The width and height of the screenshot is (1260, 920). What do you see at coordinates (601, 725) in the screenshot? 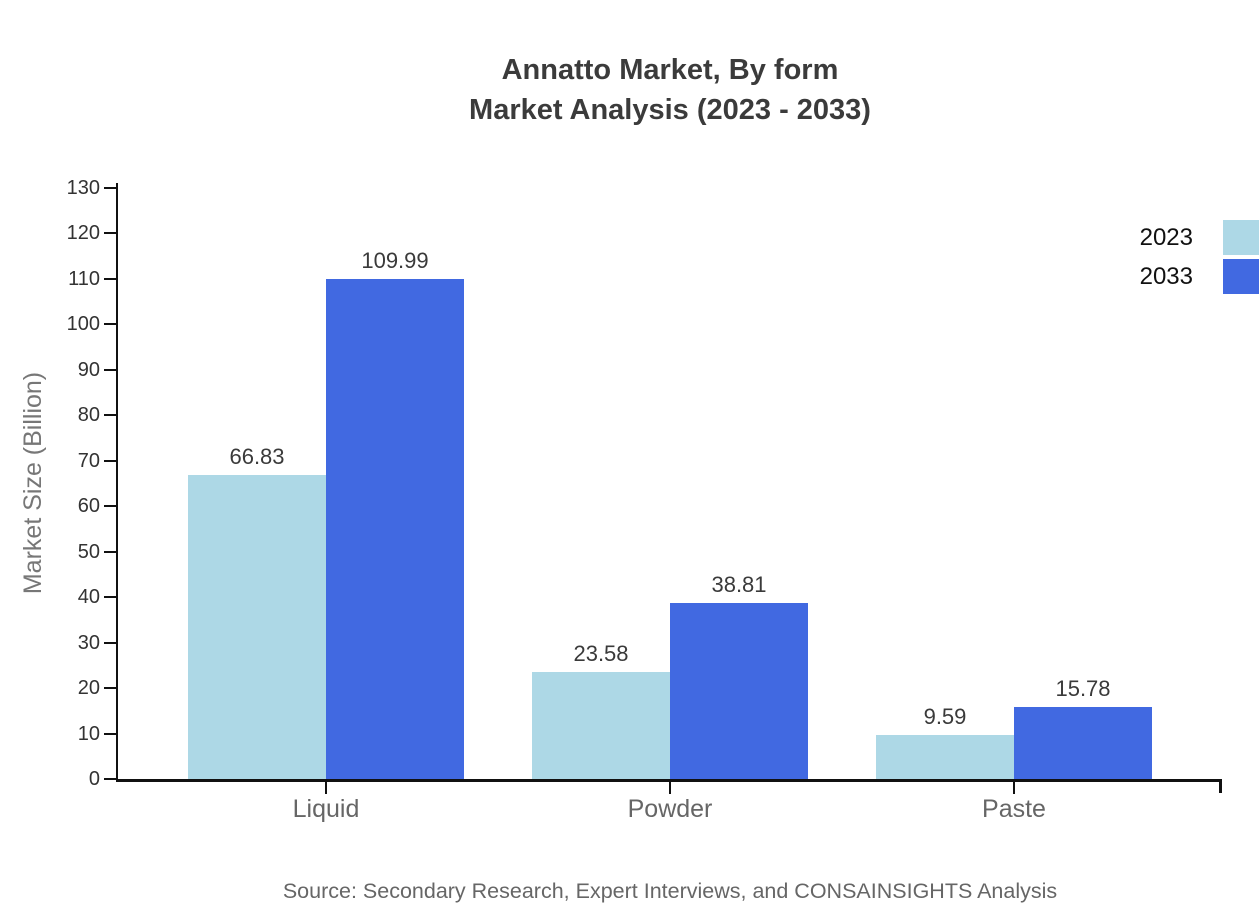
I see `bar-2023-powder` at bounding box center [601, 725].